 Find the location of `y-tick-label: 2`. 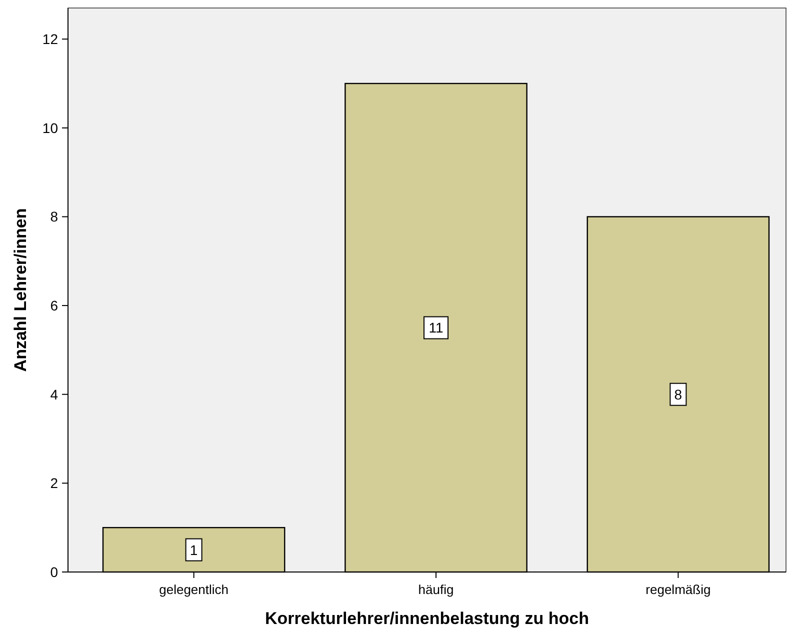

y-tick-label: 2 is located at coordinates (54, 483).